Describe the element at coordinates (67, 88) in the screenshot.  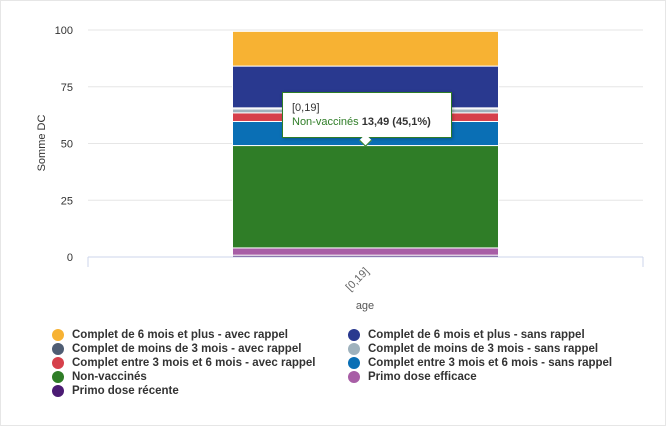
I see `y-tick-label: 75` at that location.